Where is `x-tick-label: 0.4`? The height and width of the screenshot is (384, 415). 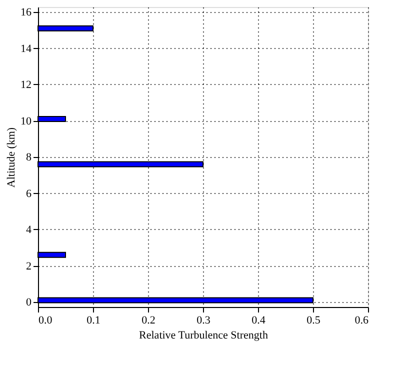 x-tick-label: 0.4 is located at coordinates (259, 320).